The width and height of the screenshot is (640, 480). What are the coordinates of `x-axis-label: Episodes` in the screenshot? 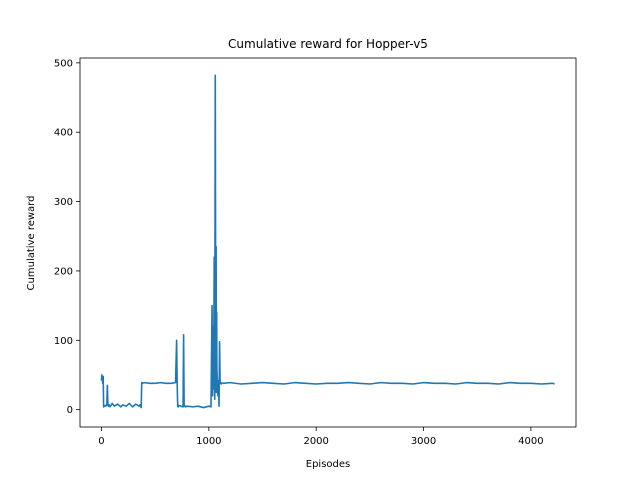 It's located at (328, 464).